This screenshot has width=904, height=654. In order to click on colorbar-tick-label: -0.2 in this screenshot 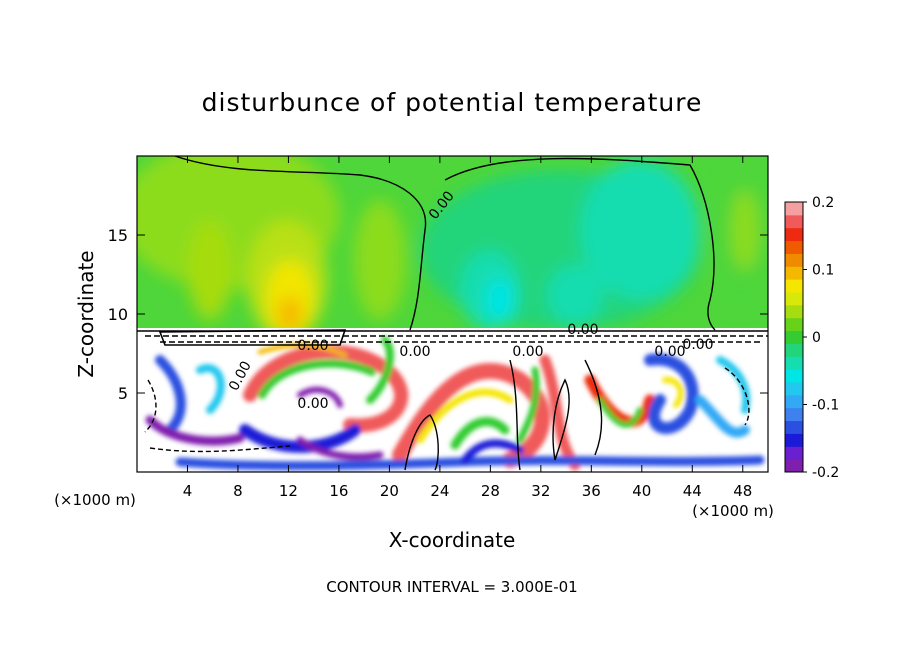, I will do `click(825, 473)`.